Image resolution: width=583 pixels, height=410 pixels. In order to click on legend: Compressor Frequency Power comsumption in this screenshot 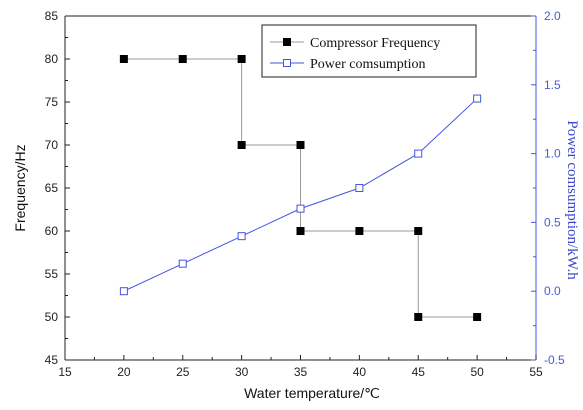, I will do `click(369, 51)`.